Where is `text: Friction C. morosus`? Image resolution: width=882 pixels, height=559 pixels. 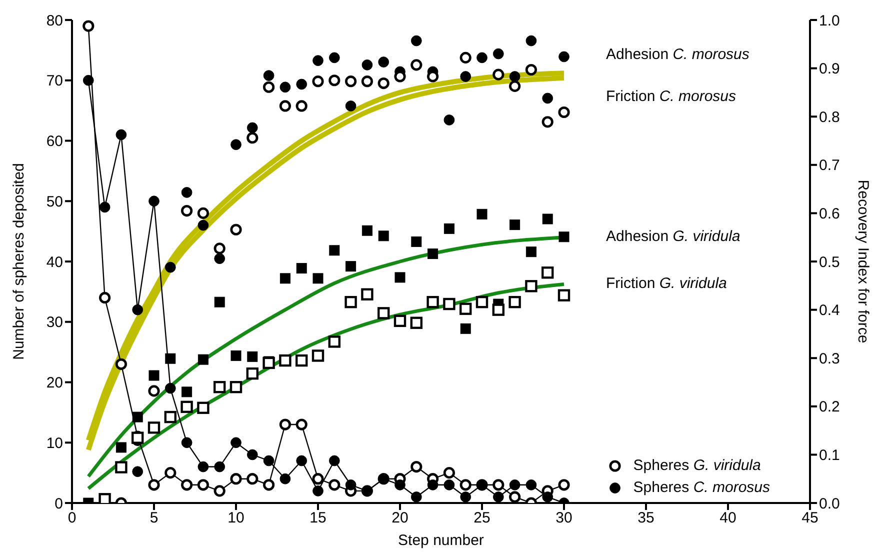
text: Friction C. morosus is located at coordinates (671, 96).